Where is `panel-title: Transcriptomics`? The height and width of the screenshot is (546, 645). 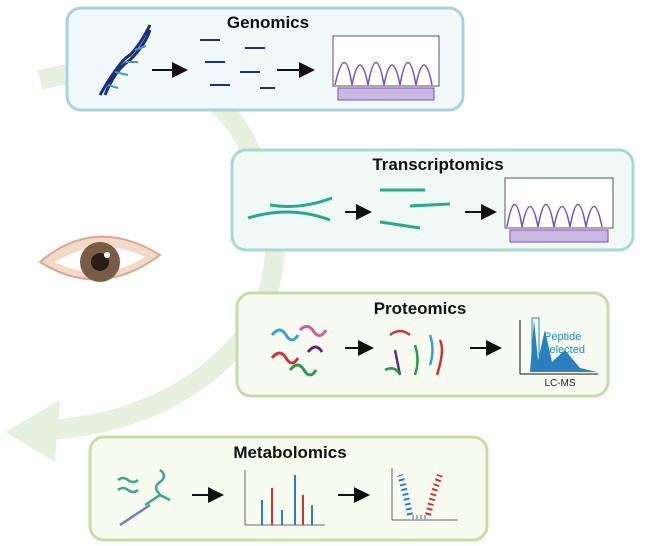
panel-title: Transcriptomics is located at coordinates (437, 164).